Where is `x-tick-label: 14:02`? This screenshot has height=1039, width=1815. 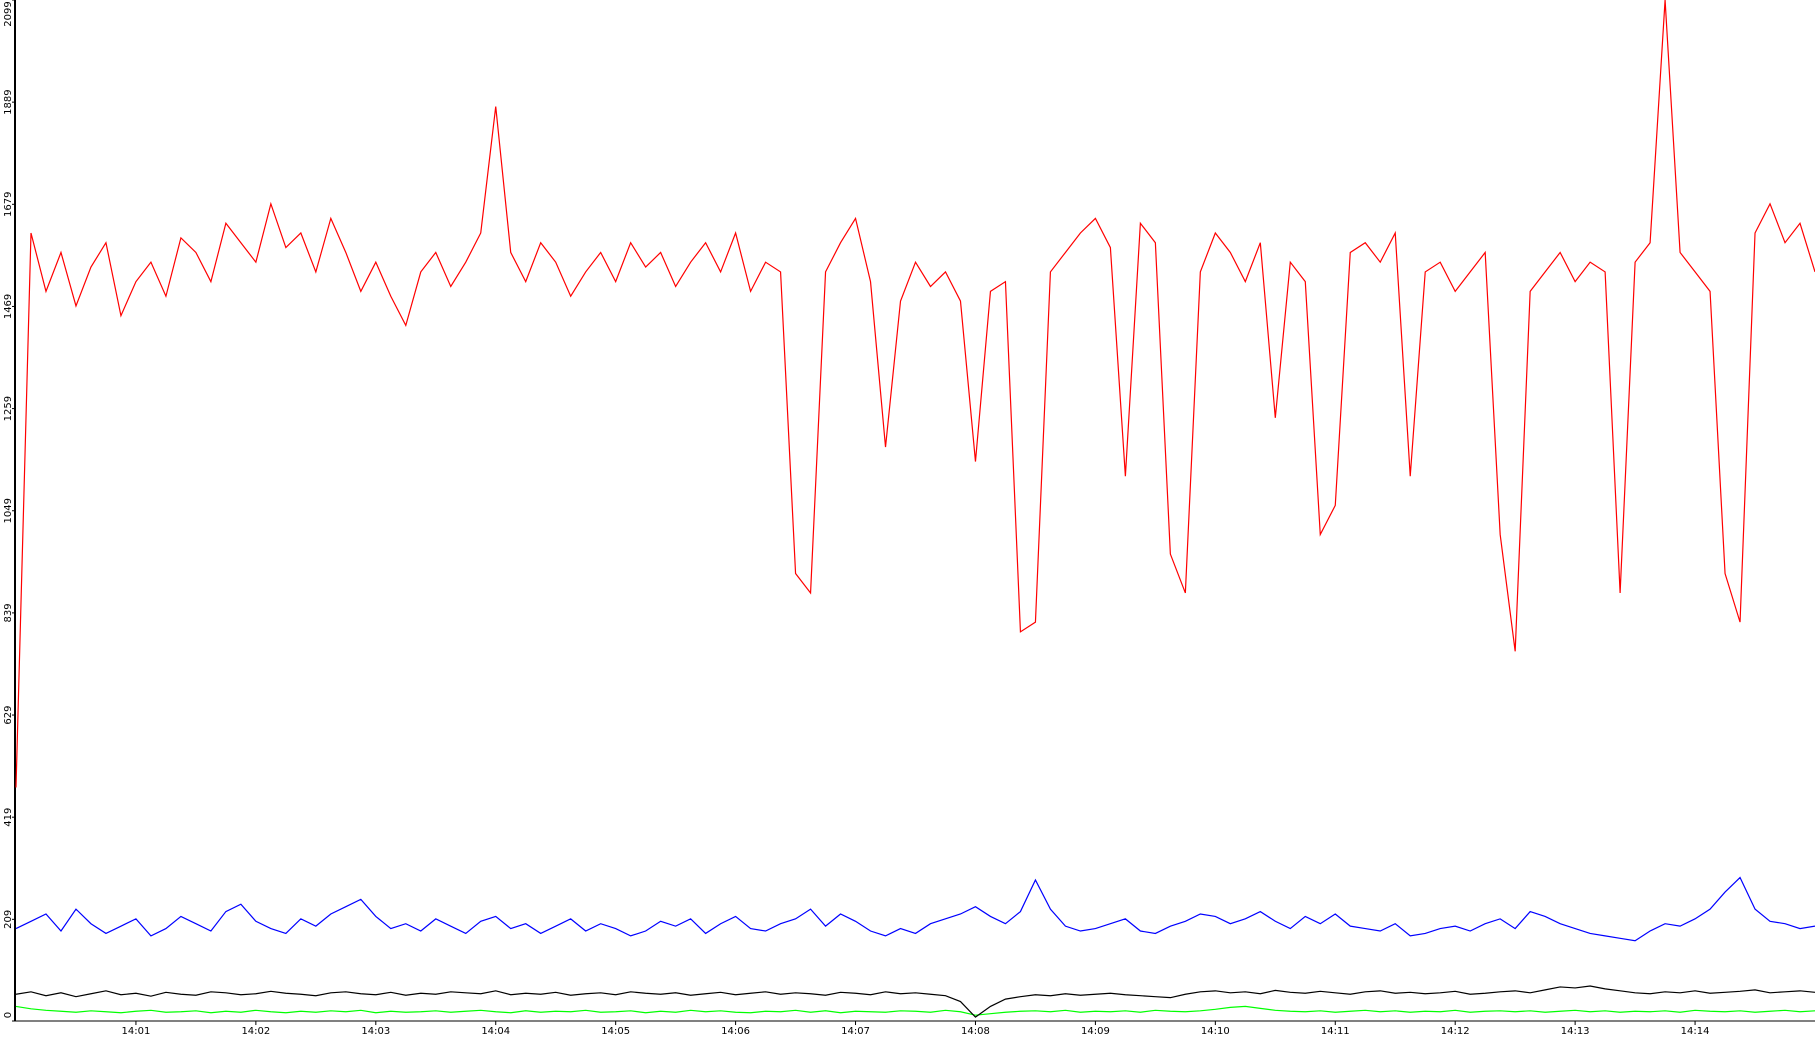
x-tick-label: 14:02 is located at coordinates (255, 1031).